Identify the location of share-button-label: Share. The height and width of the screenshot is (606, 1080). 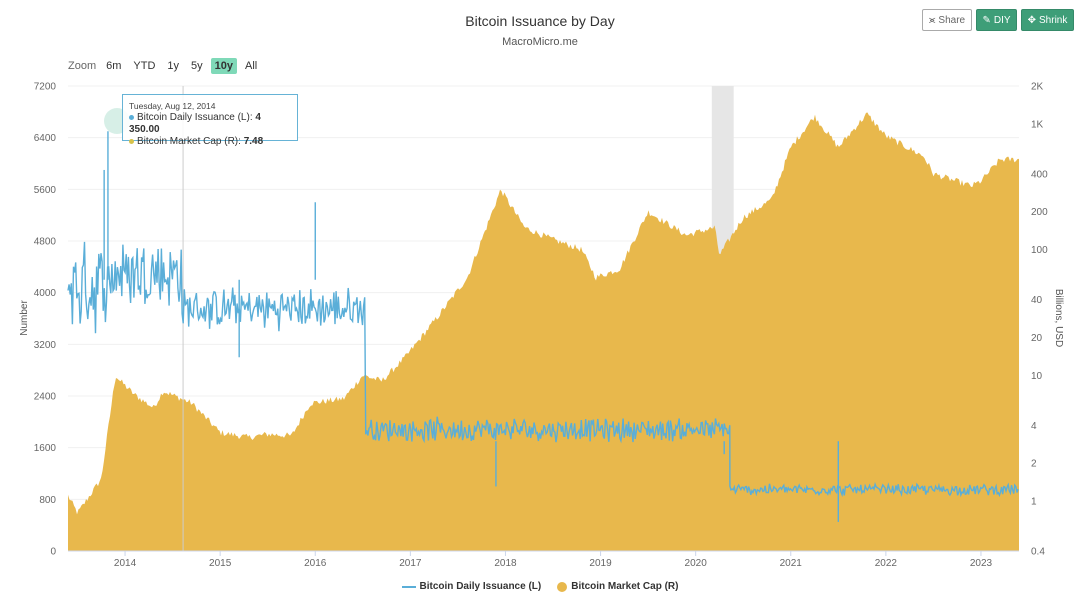
(952, 20).